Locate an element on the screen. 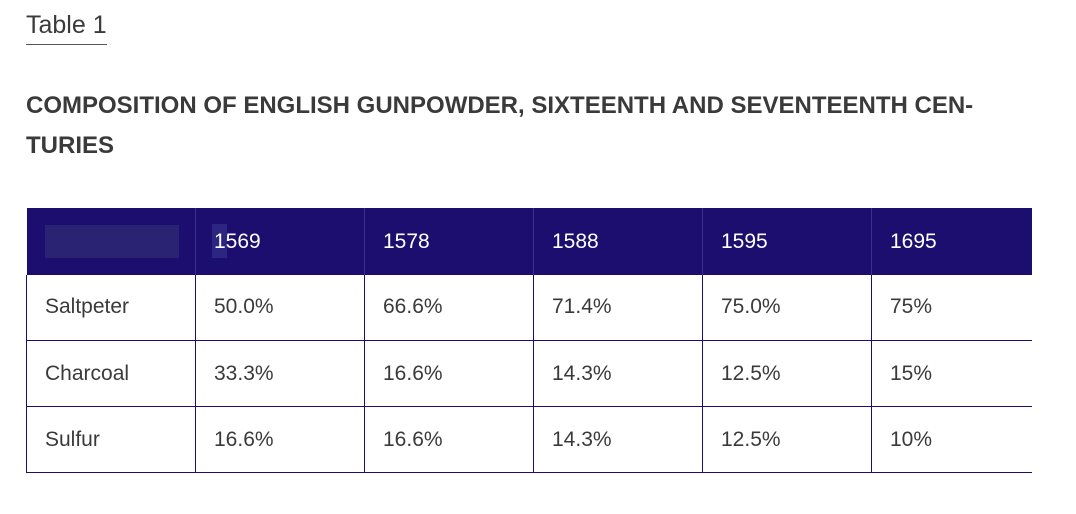 The width and height of the screenshot is (1076, 514). header-year-cell: 1588 is located at coordinates (618, 241).